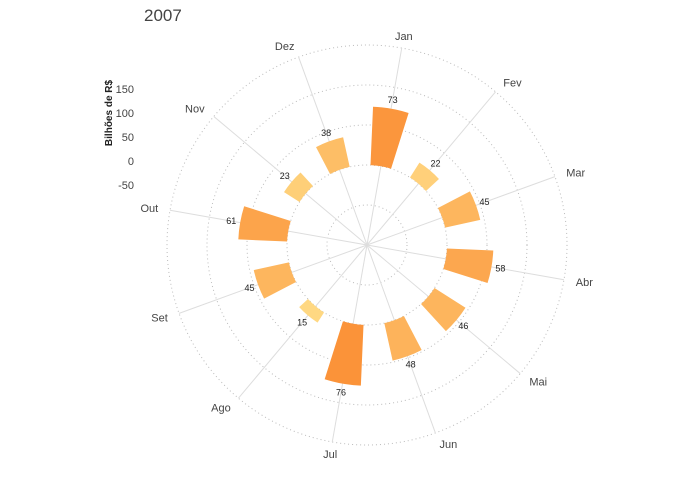  What do you see at coordinates (459, 209) in the screenshot?
I see `bar-mar` at bounding box center [459, 209].